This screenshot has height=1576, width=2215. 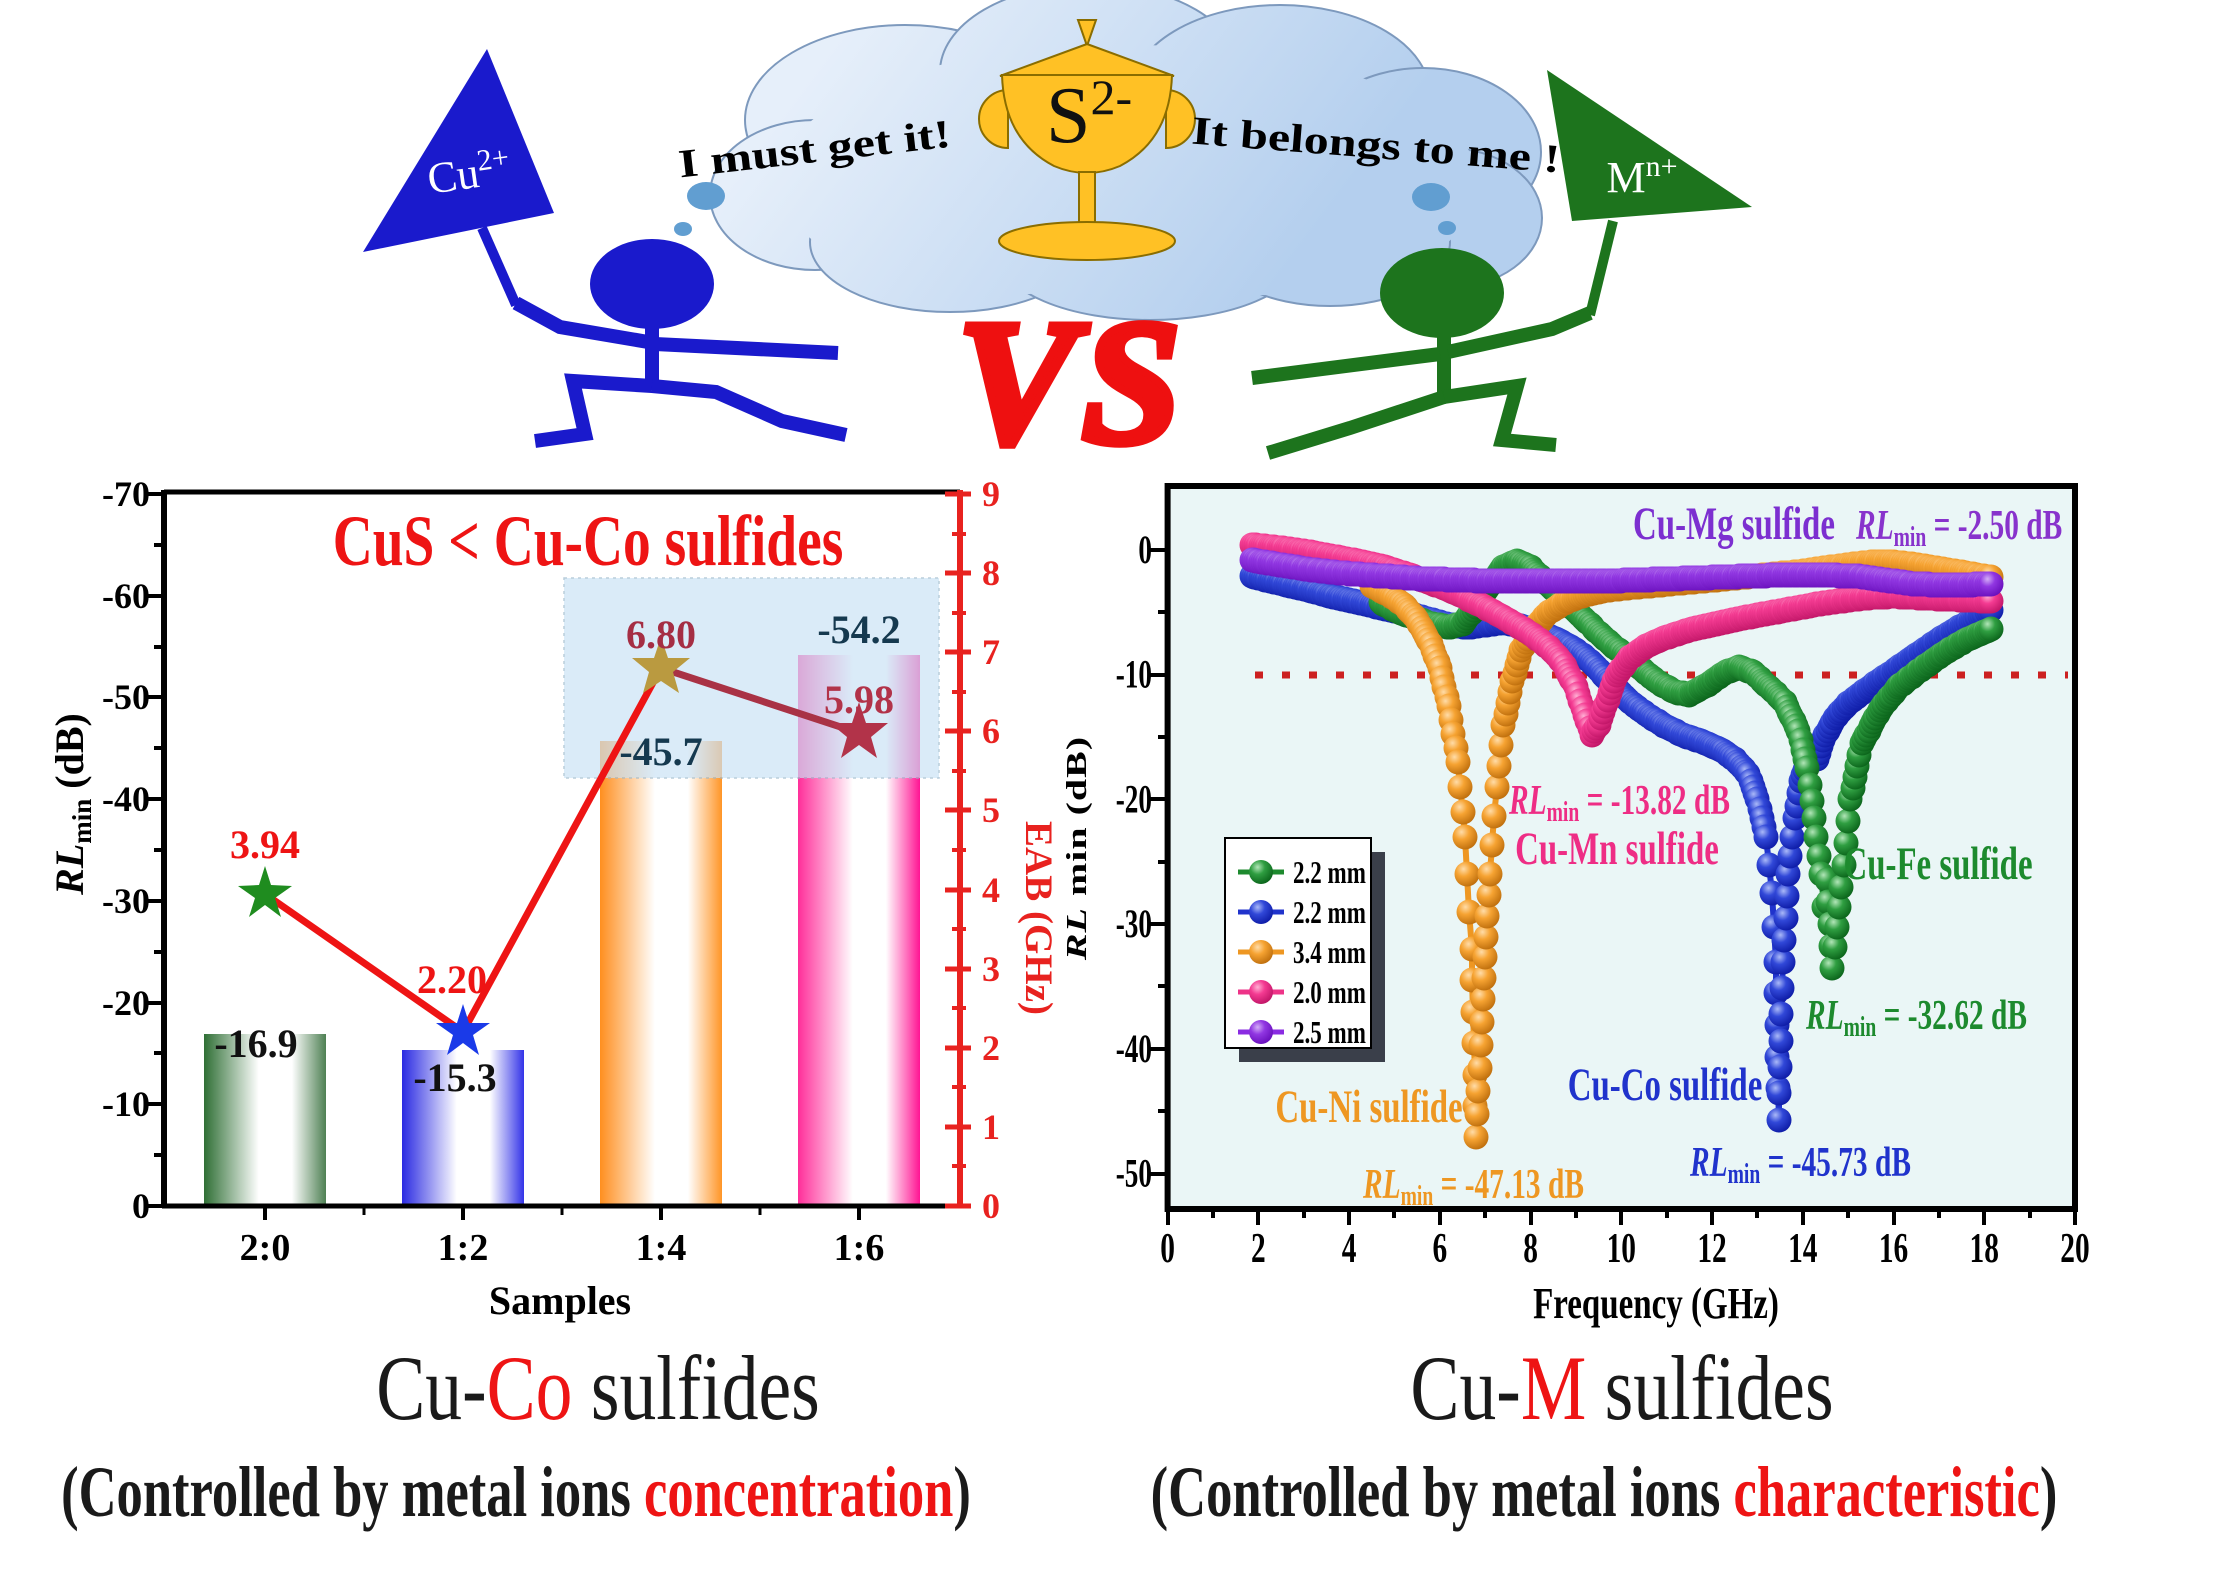 I want to click on svg-text: Cu-Co sulfides, so click(x=598, y=1389).